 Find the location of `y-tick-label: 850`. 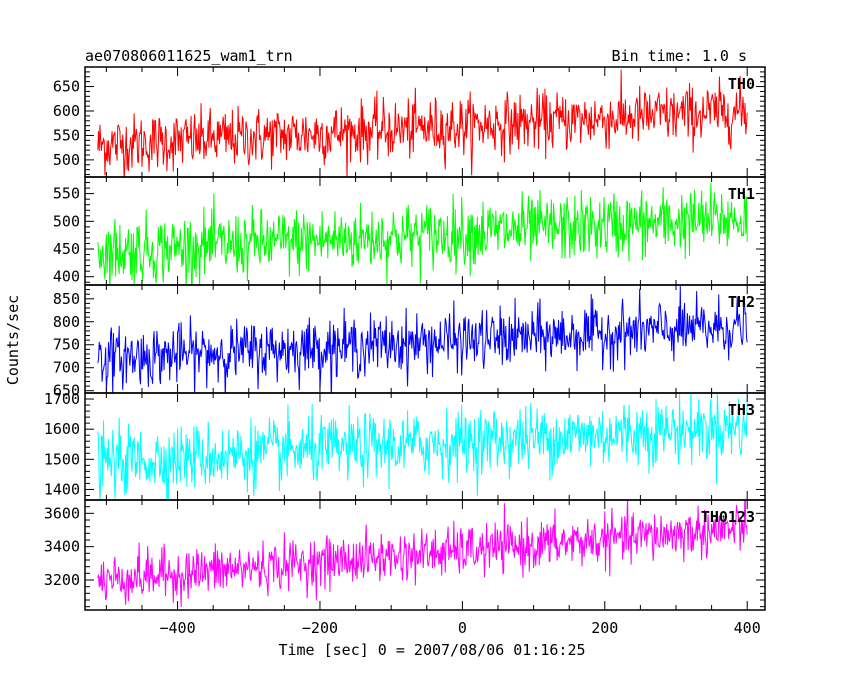

y-tick-label: 850 is located at coordinates (66, 299).